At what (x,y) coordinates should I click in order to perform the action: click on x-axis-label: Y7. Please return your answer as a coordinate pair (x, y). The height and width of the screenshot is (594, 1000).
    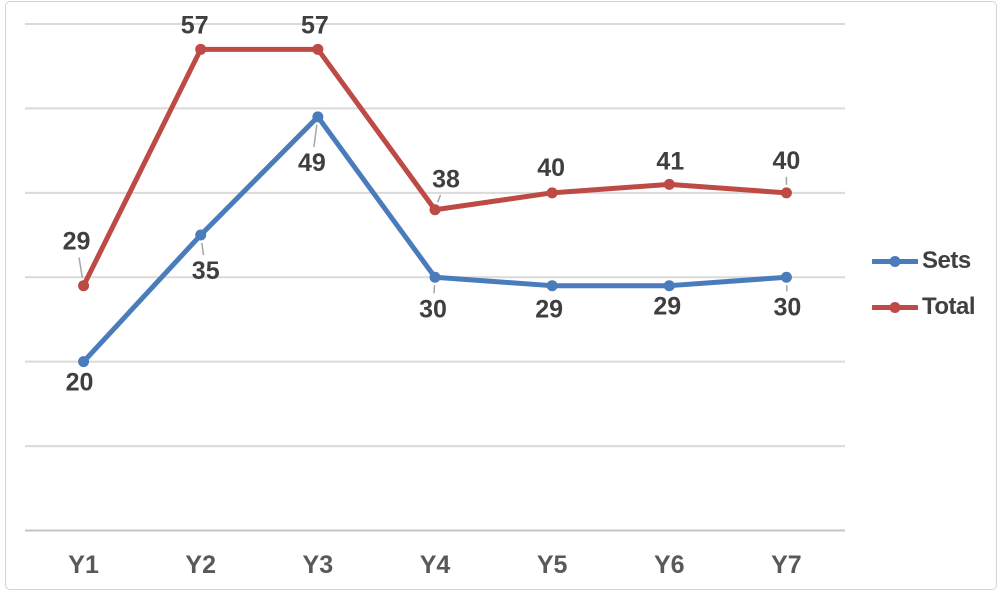
    Looking at the image, I should click on (786, 565).